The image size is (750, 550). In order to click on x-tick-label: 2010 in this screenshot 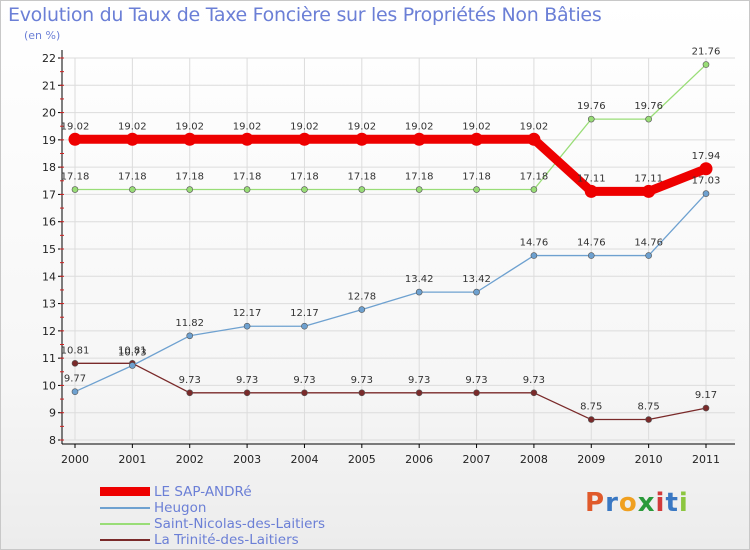, I will do `click(649, 459)`.